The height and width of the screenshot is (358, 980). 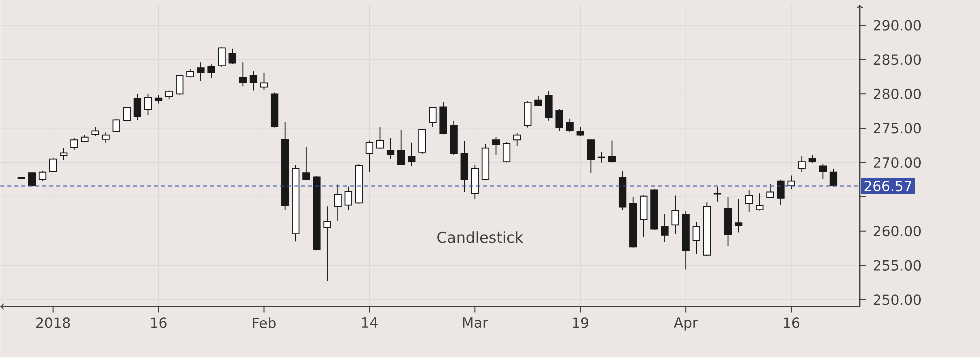 What do you see at coordinates (264, 323) in the screenshot?
I see `x-tick-label: Feb` at bounding box center [264, 323].